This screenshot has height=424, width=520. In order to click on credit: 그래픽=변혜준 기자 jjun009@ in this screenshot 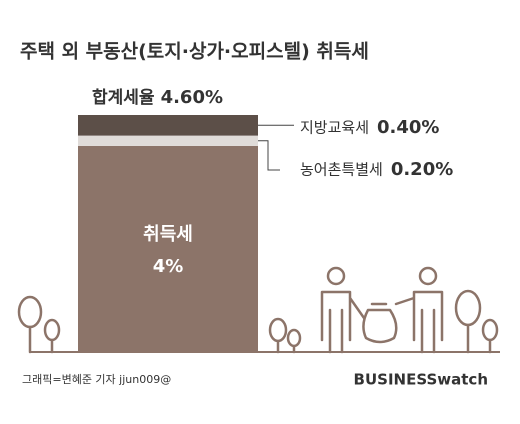, I will do `click(96, 379)`.